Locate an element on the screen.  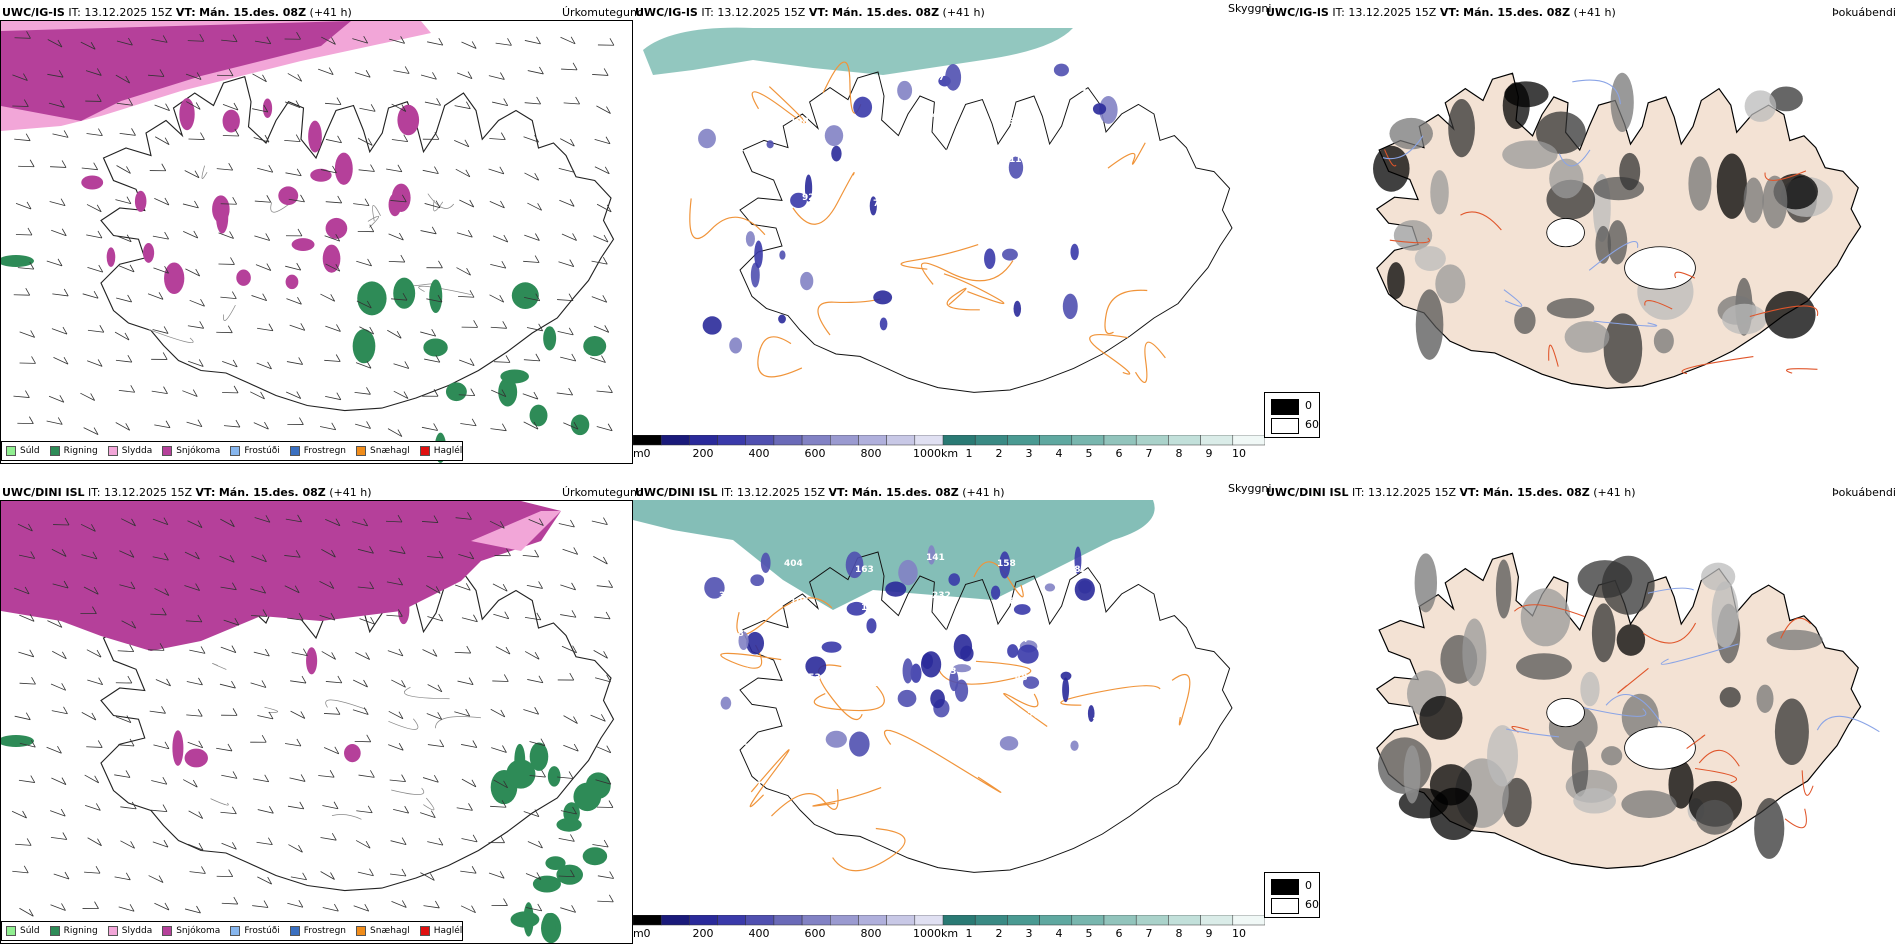
cloud-base-value: 116 is located at coordinates (1018, 160).